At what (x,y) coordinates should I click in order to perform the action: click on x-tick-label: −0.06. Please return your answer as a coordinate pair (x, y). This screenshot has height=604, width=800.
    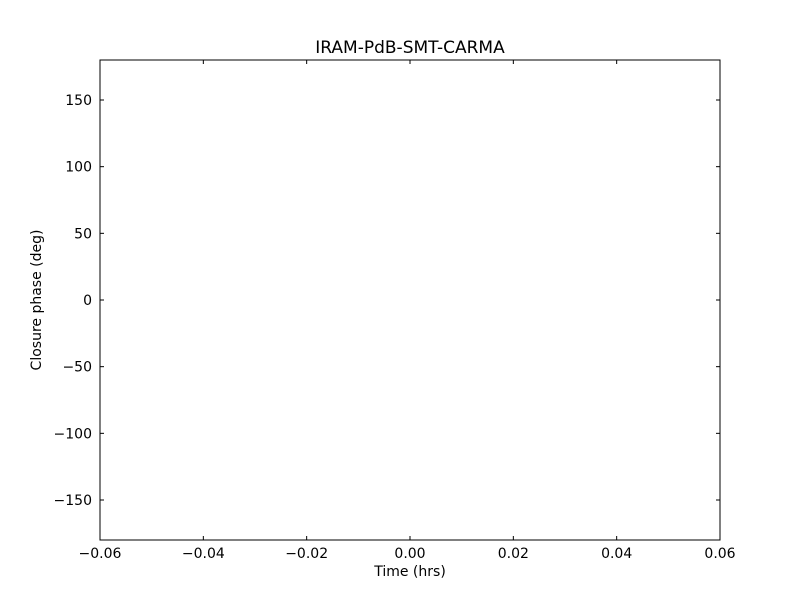
    Looking at the image, I should click on (100, 554).